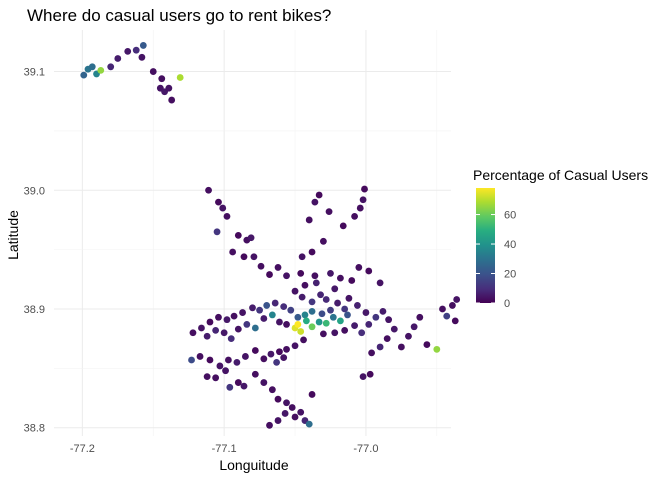  What do you see at coordinates (34, 310) in the screenshot?
I see `y-tick-label: 38.9` at bounding box center [34, 310].